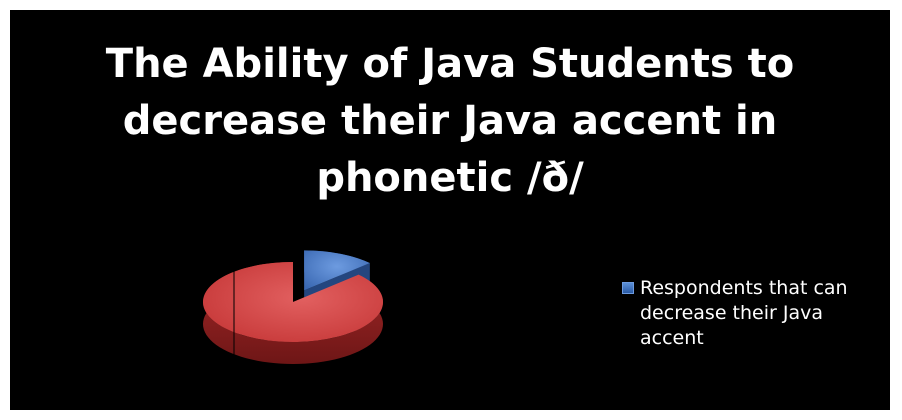  I want to click on chart-title-line-2: decrease their Java accent in, so click(450, 121).